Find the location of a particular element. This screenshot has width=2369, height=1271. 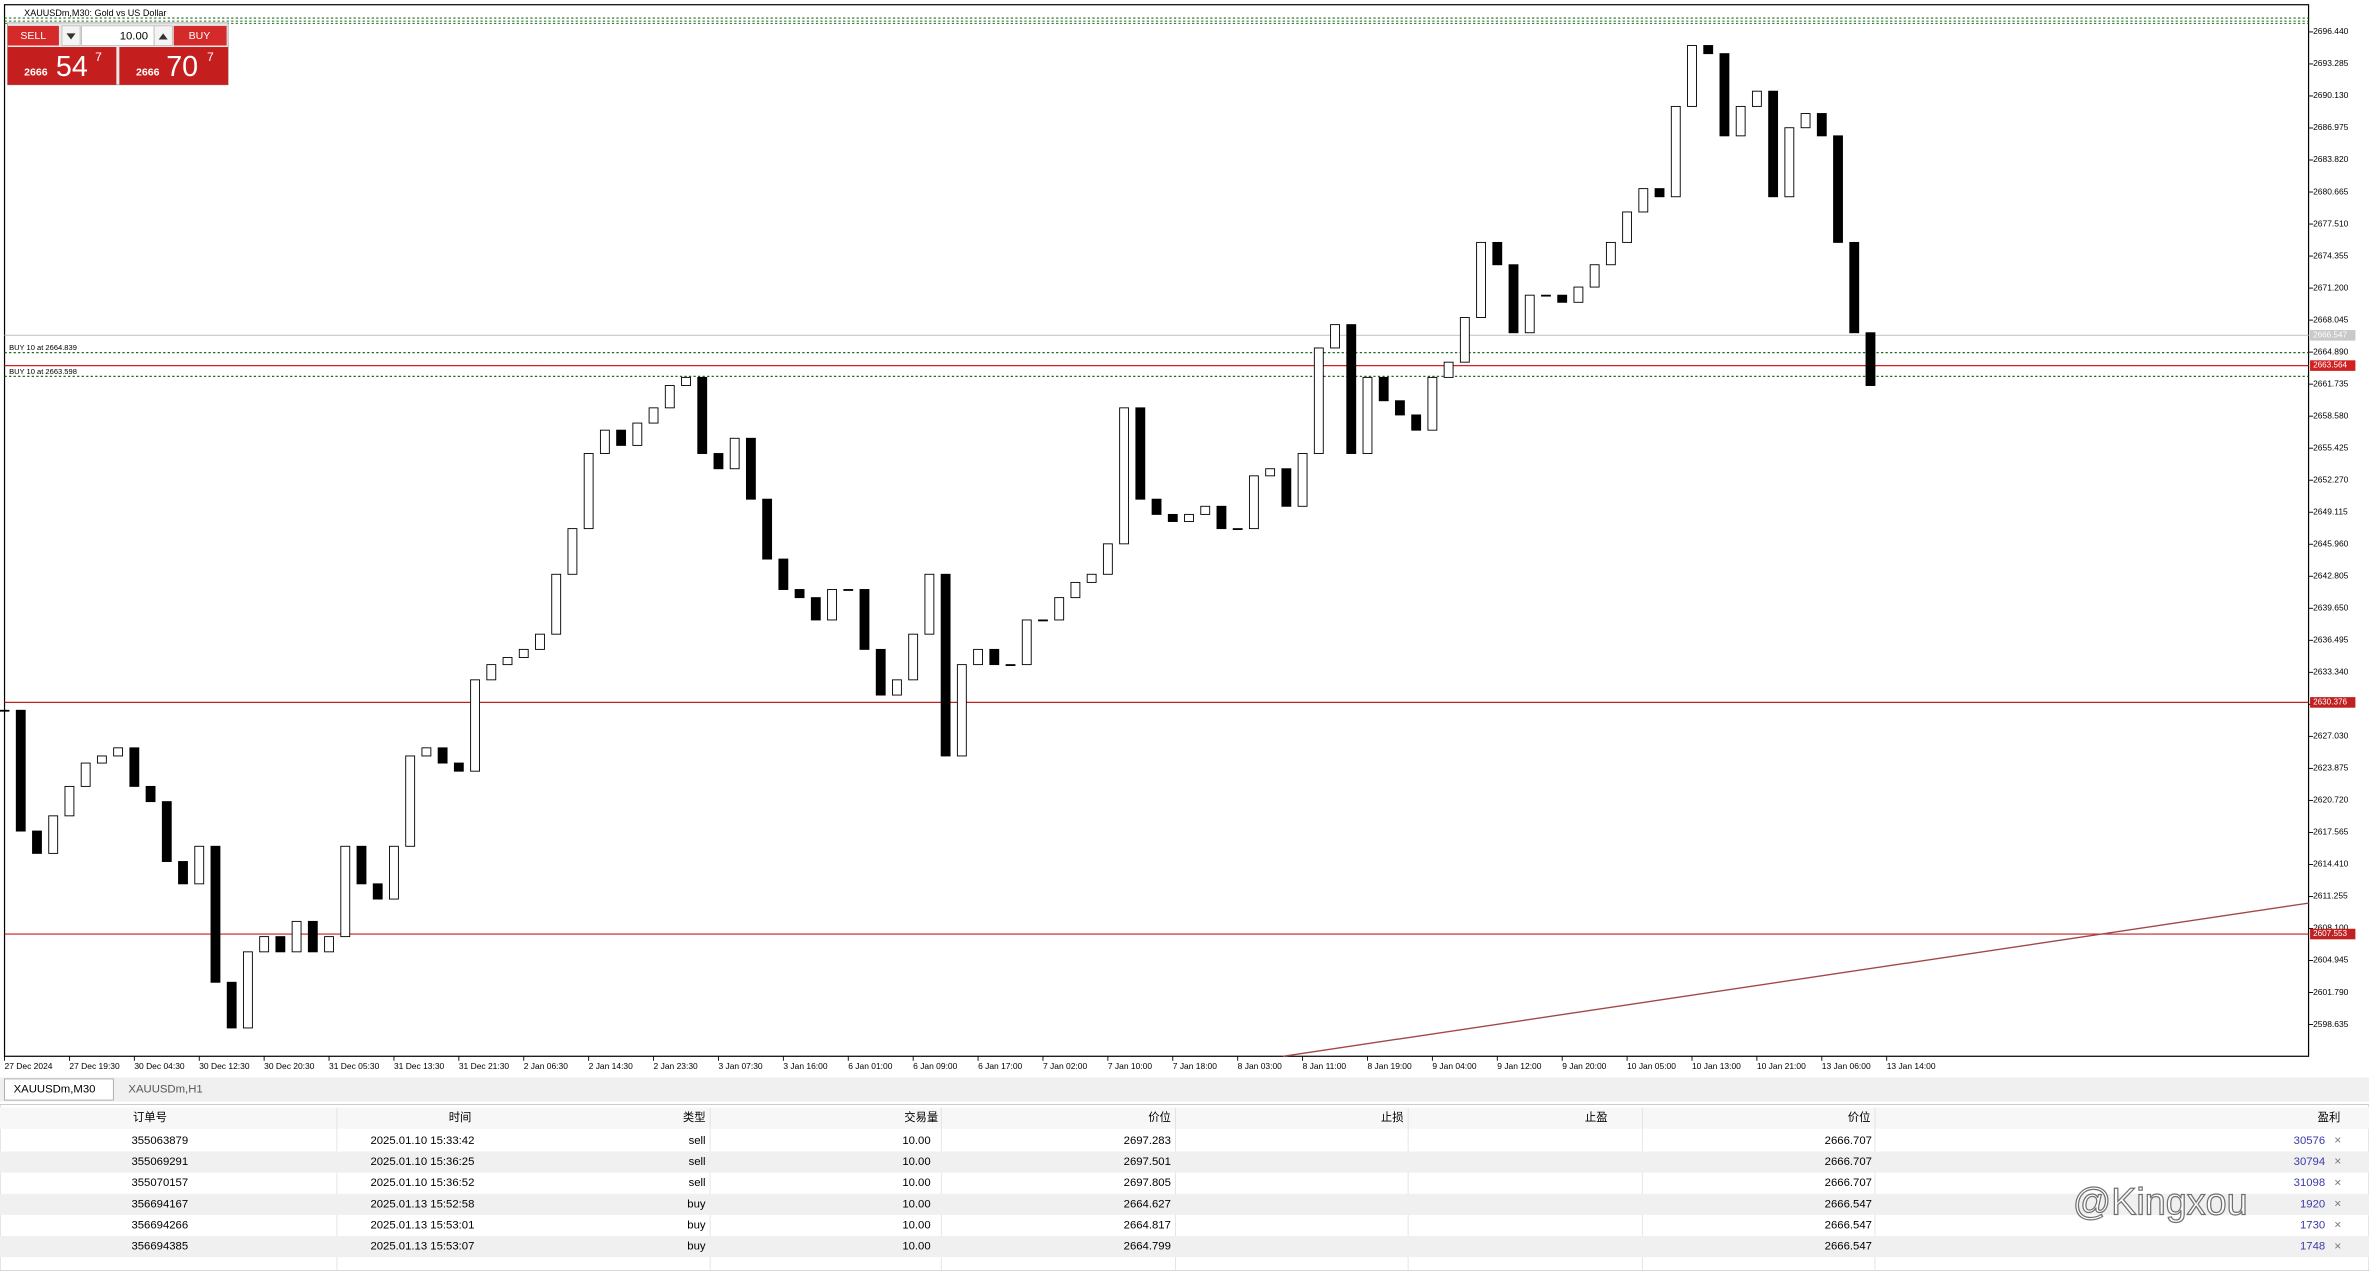

table-cell: 2025.01.10 15:36:52 is located at coordinates (422, 1183).